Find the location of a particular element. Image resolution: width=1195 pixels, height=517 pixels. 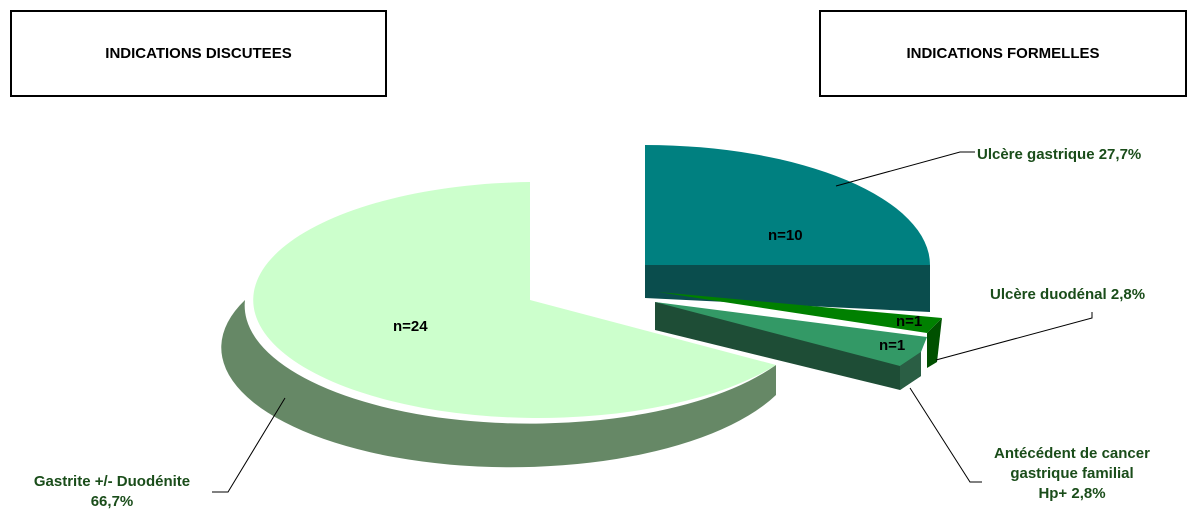

label-antecedent-line2: gastrique familial is located at coordinates (1072, 473).